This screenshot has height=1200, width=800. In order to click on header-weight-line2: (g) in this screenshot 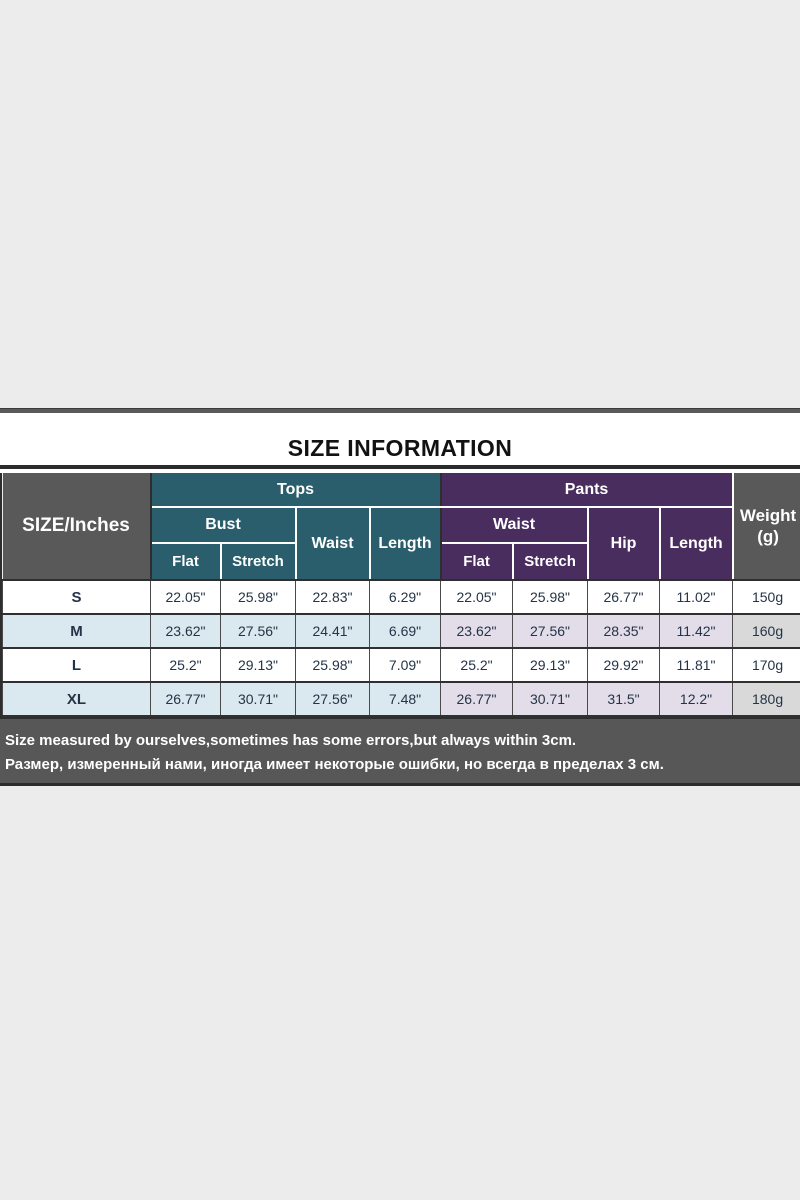, I will do `click(768, 536)`.